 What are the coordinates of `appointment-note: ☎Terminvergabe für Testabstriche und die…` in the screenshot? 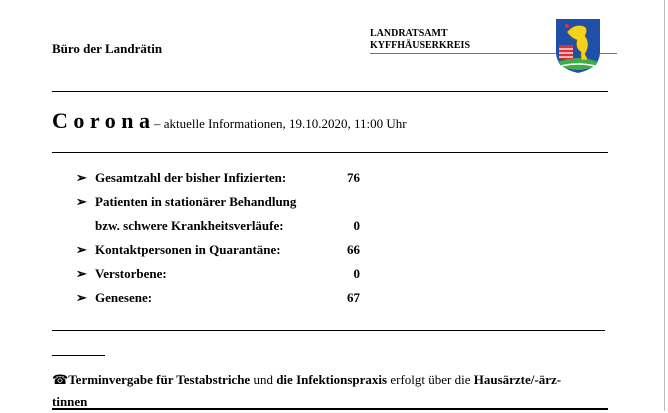 It's located at (307, 390).